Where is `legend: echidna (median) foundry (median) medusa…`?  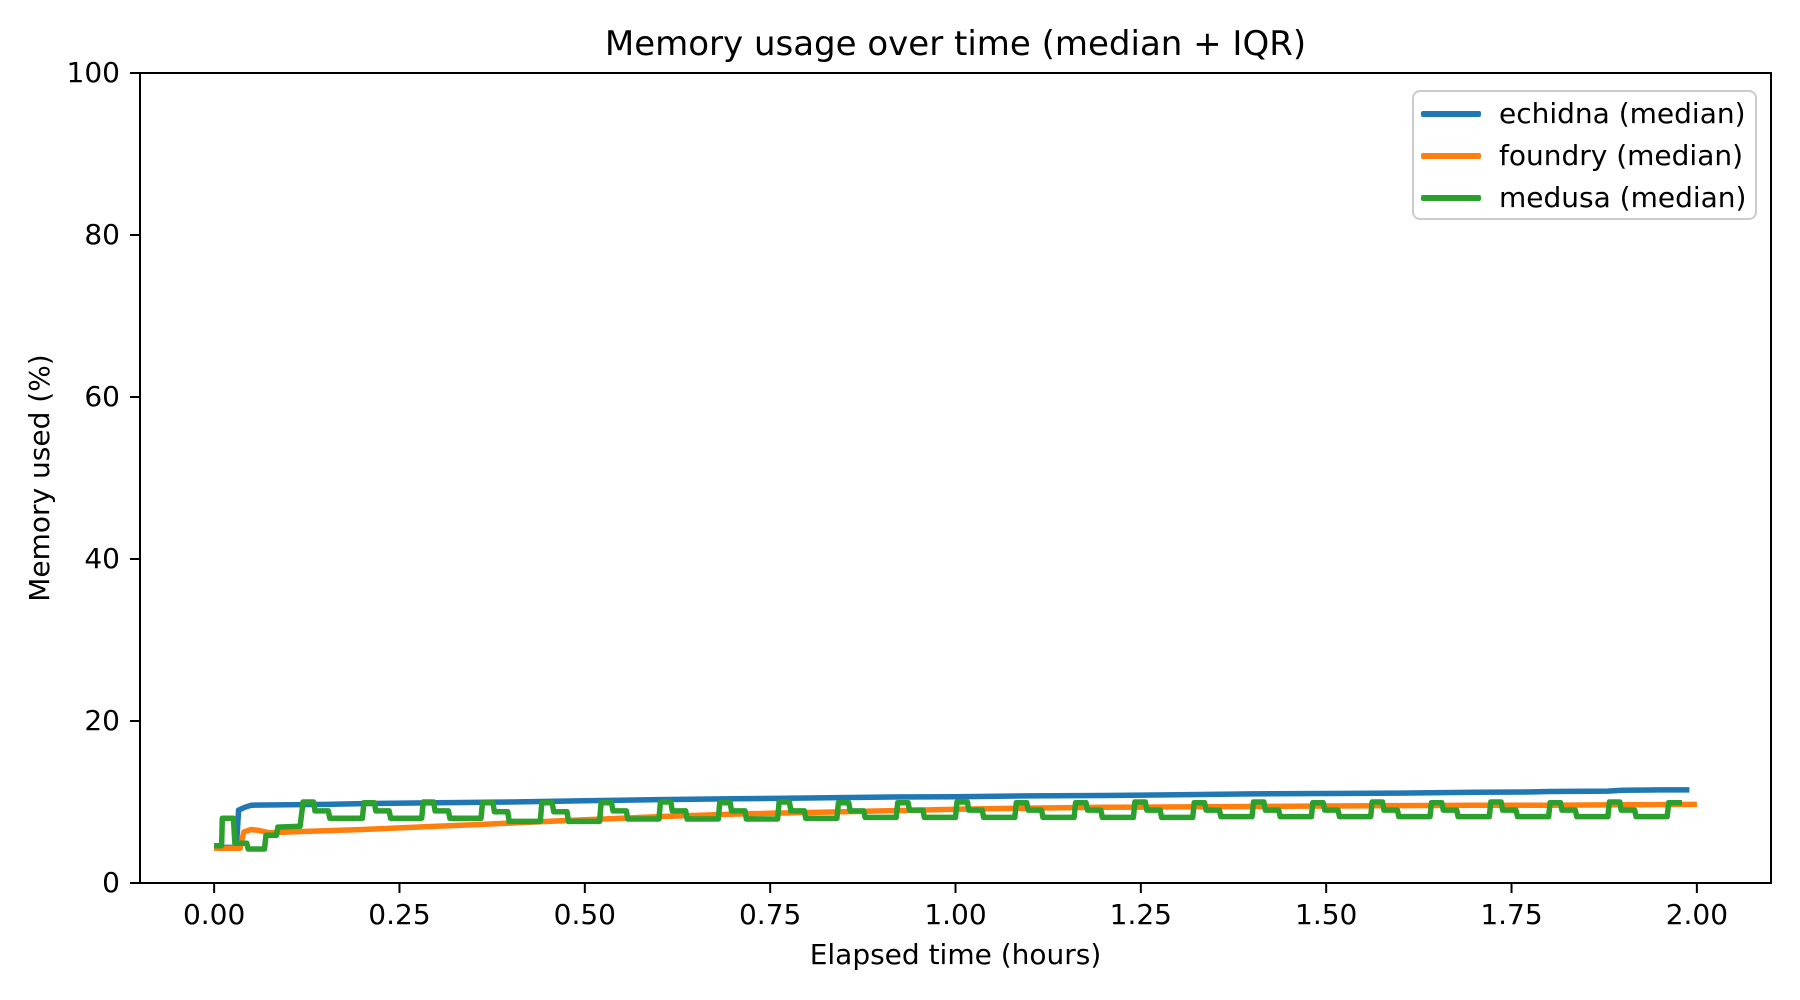 legend: echidna (median) foundry (median) medusa… is located at coordinates (1584, 155).